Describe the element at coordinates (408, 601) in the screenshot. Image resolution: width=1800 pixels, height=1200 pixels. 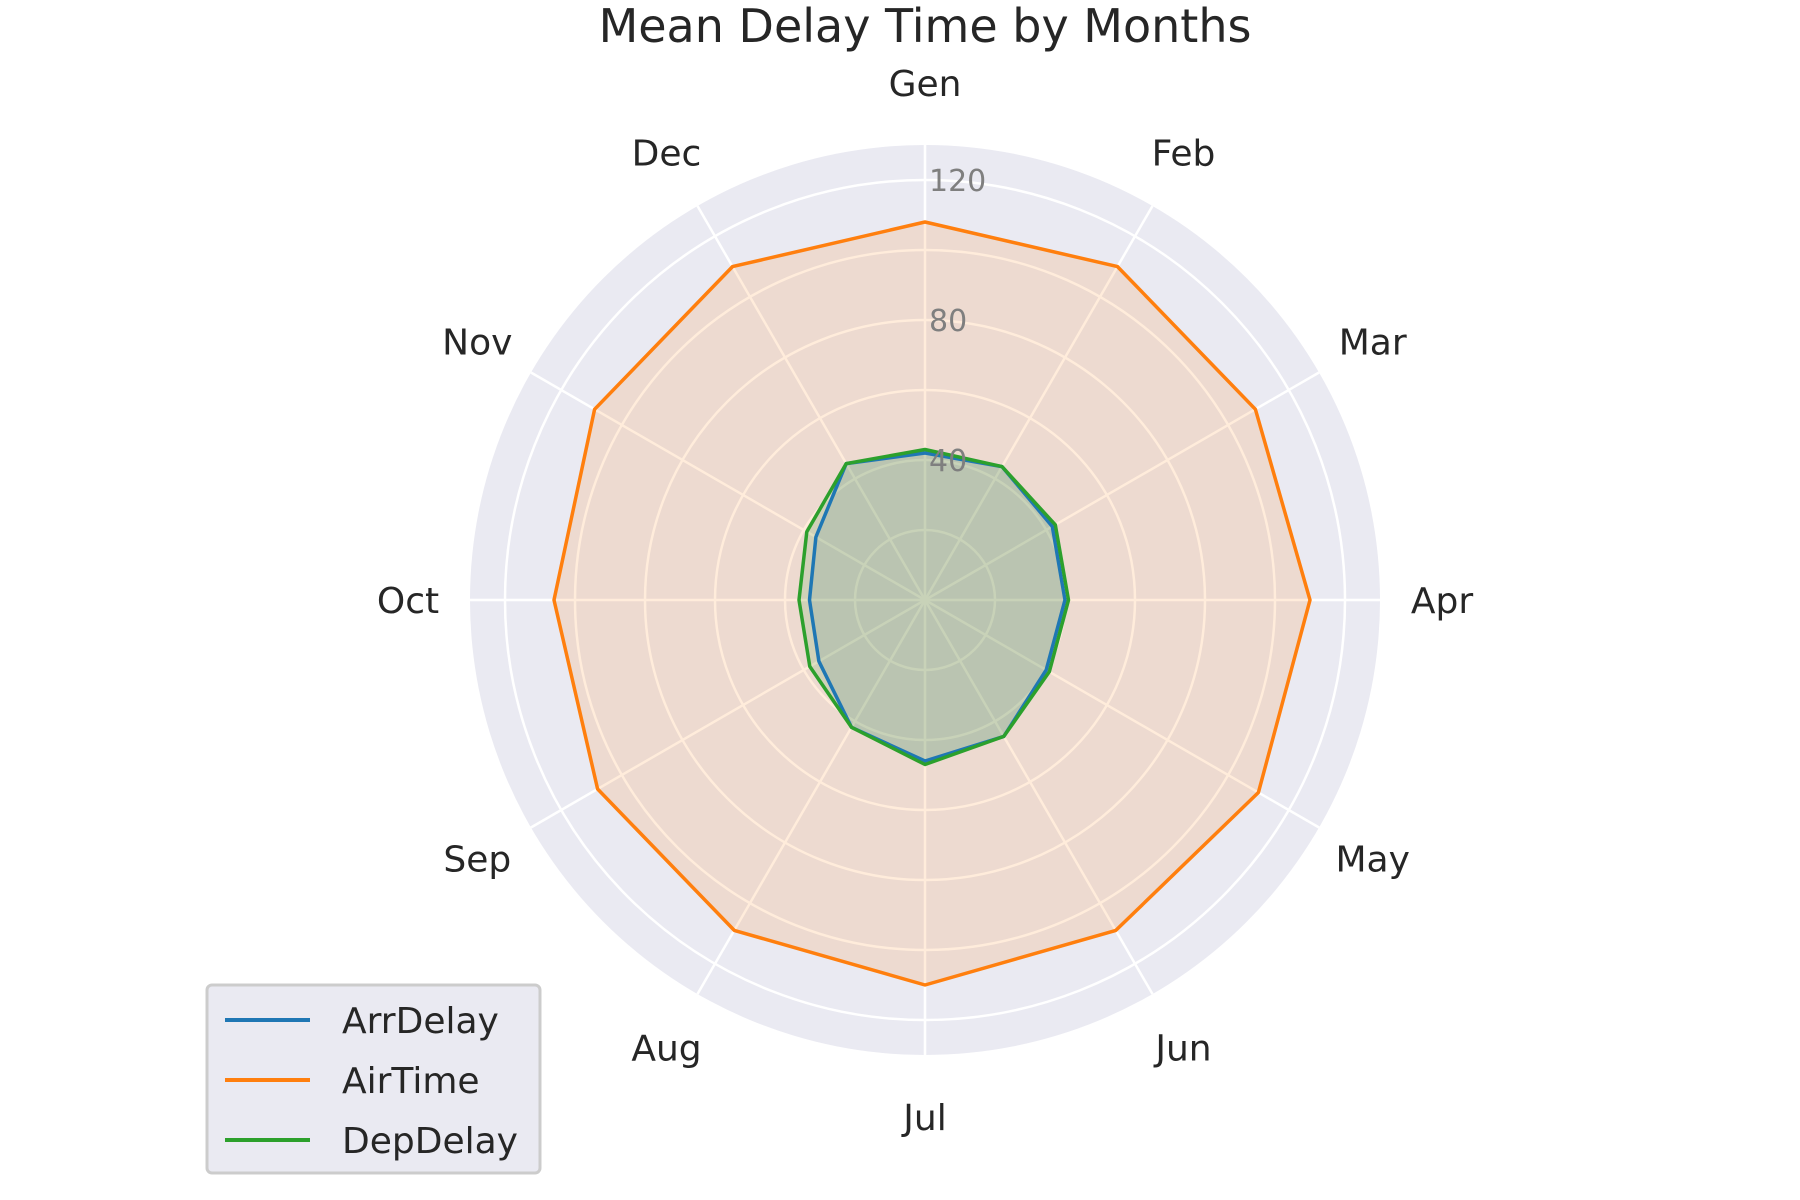
I see `month-label-oct: Oct` at that location.